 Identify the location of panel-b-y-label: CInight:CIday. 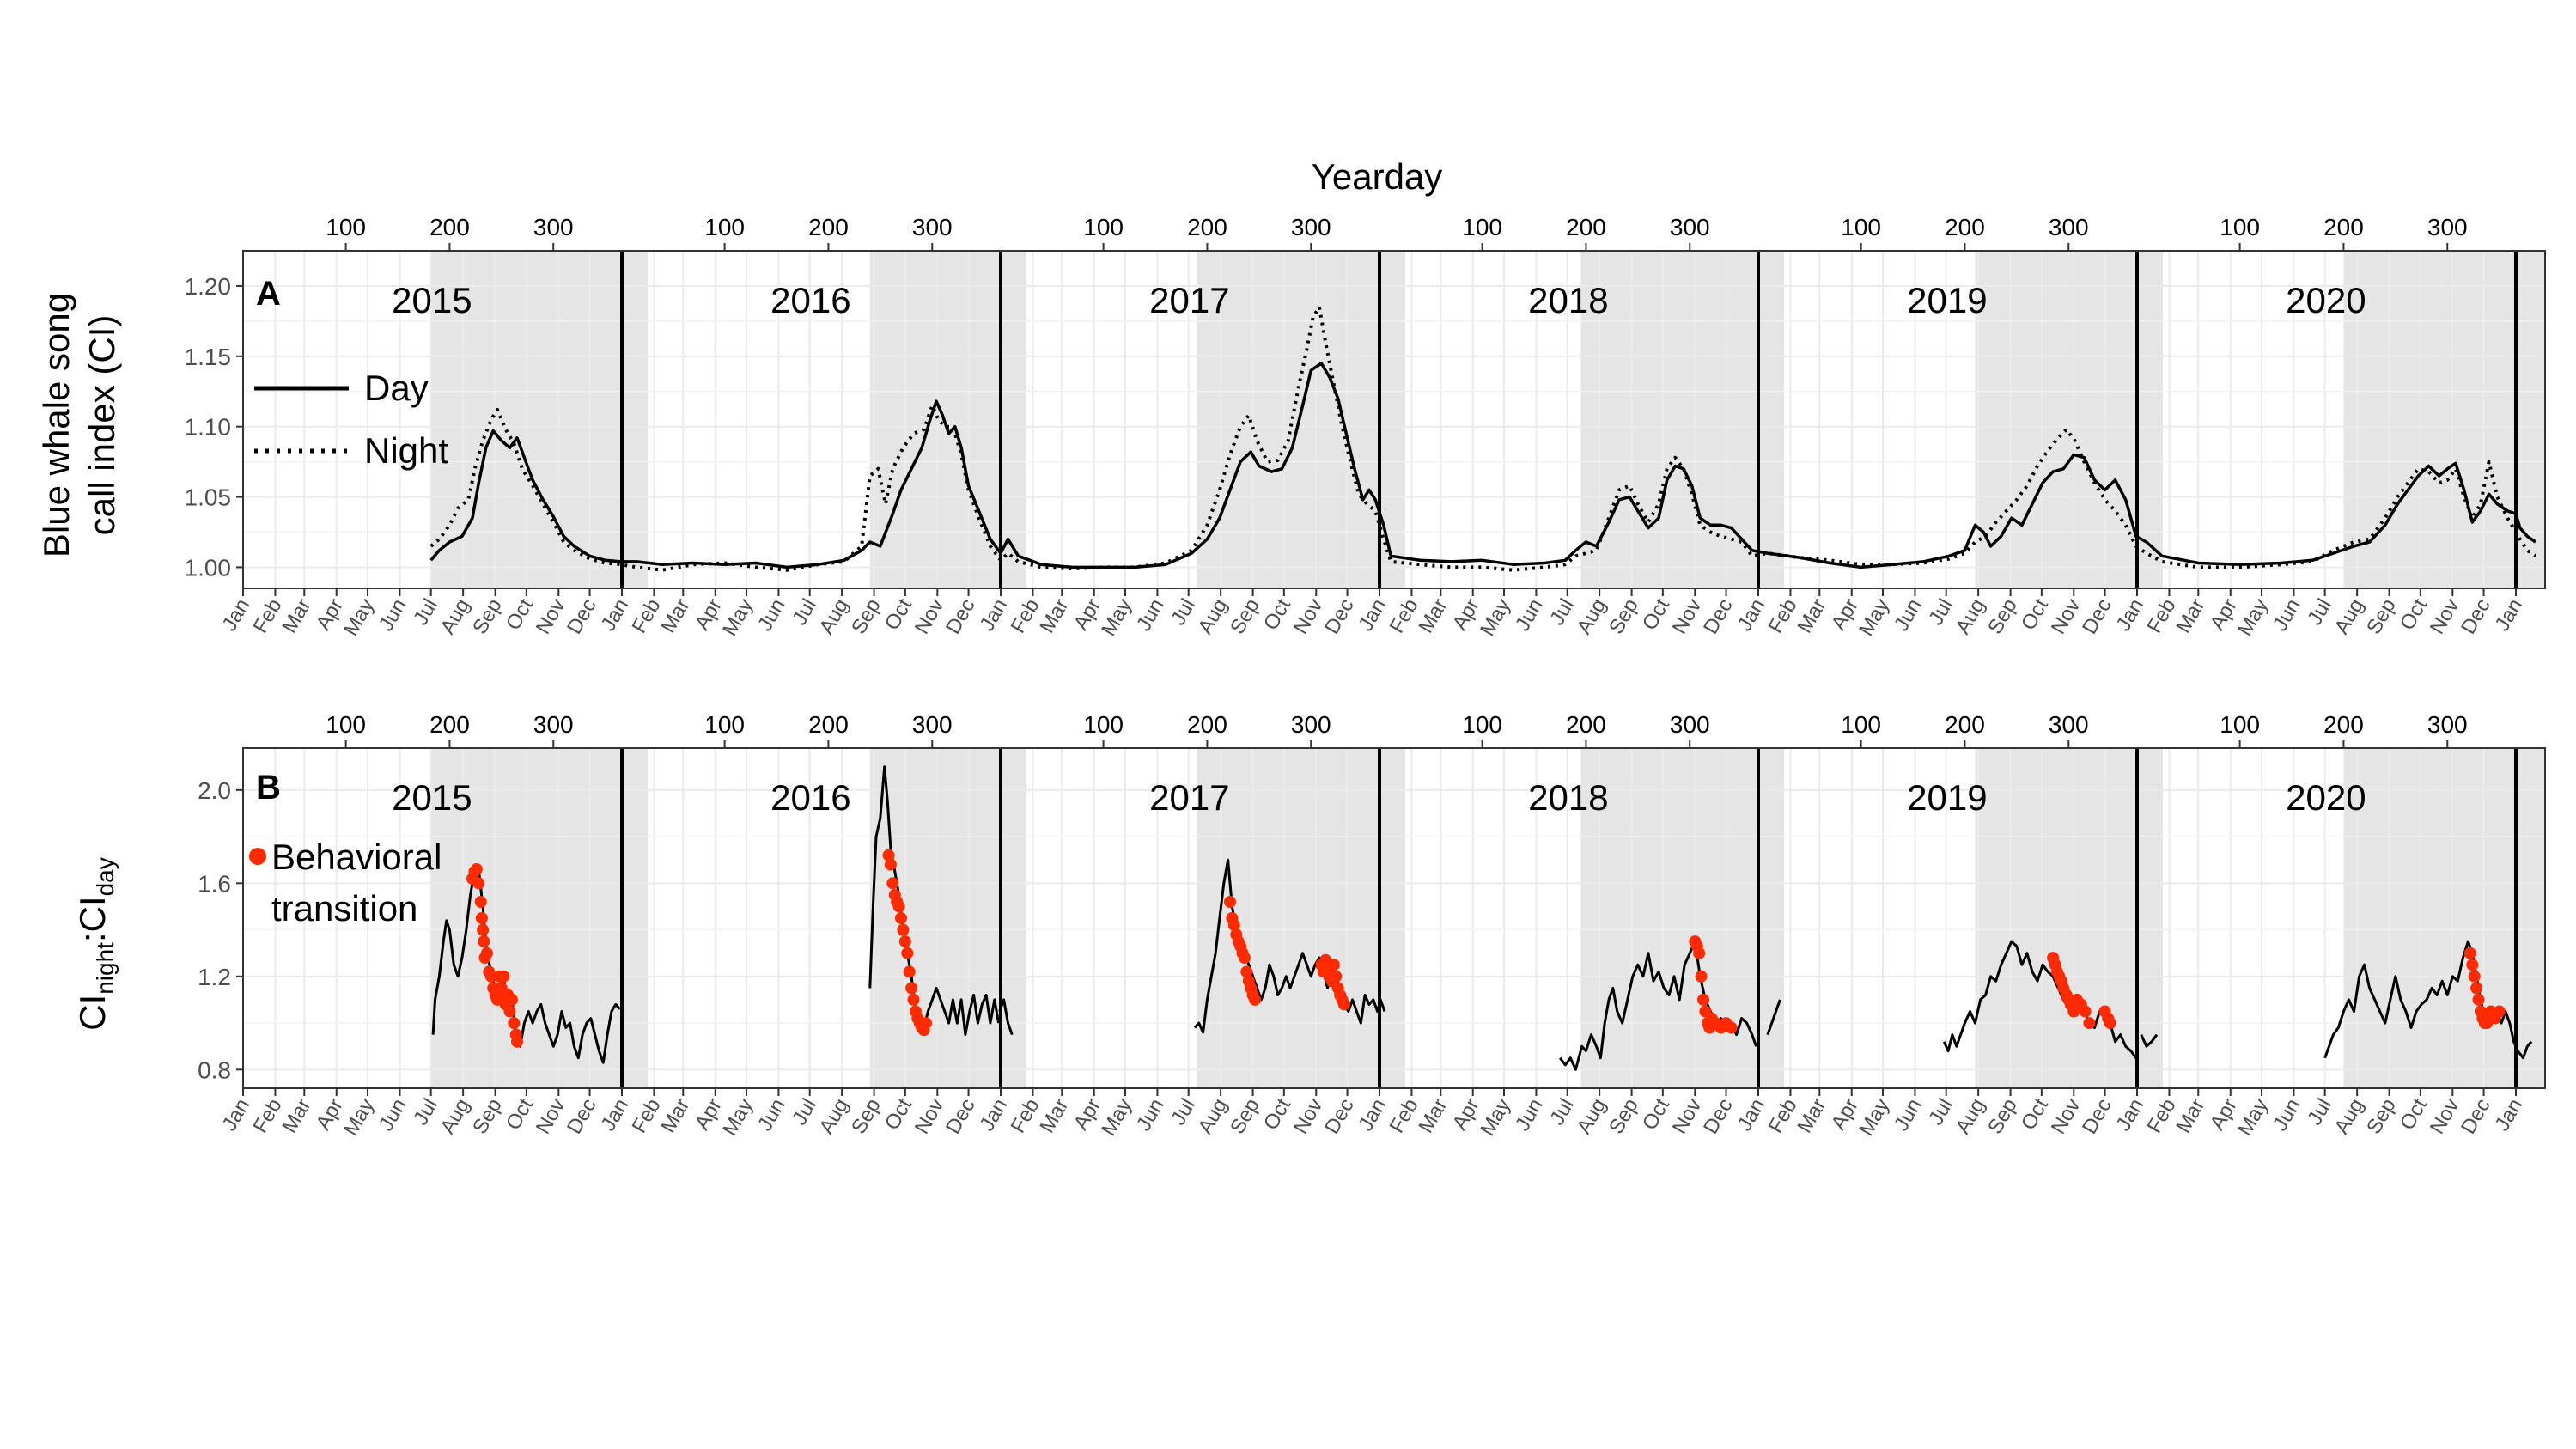
(95, 944).